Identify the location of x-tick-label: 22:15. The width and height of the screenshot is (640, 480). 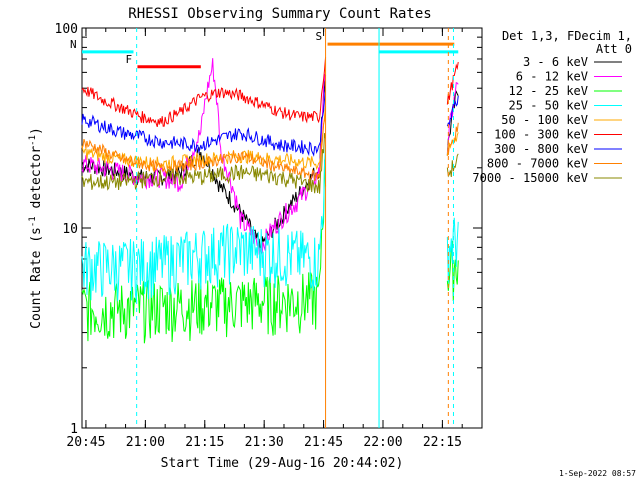
(442, 442).